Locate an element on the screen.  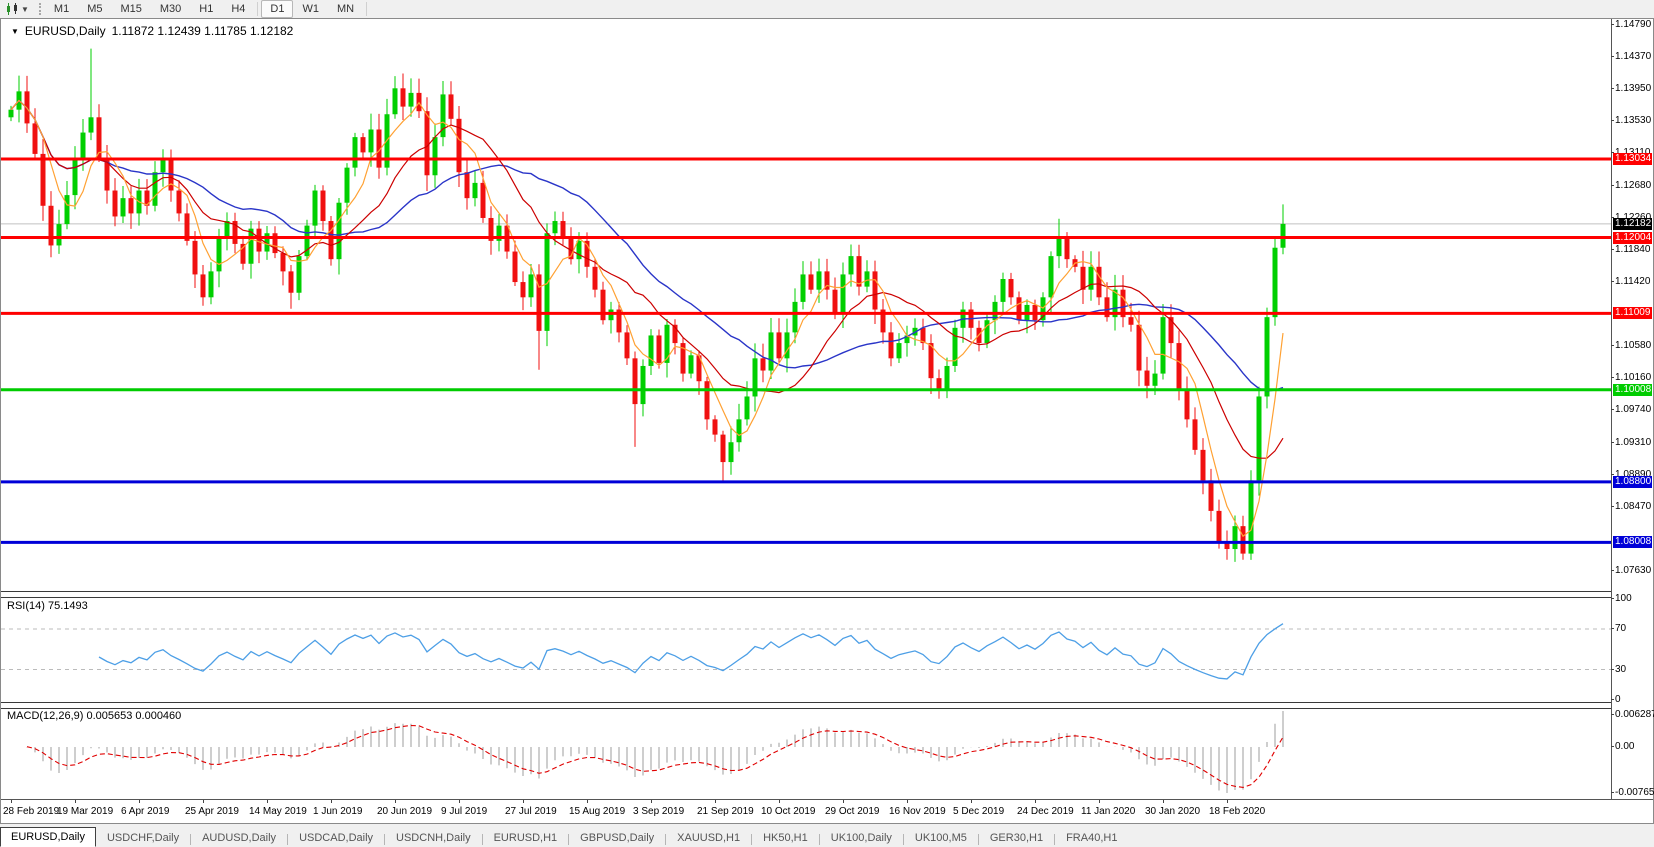
date-axis-label: 11 Jan 2020 is located at coordinates (1108, 811).